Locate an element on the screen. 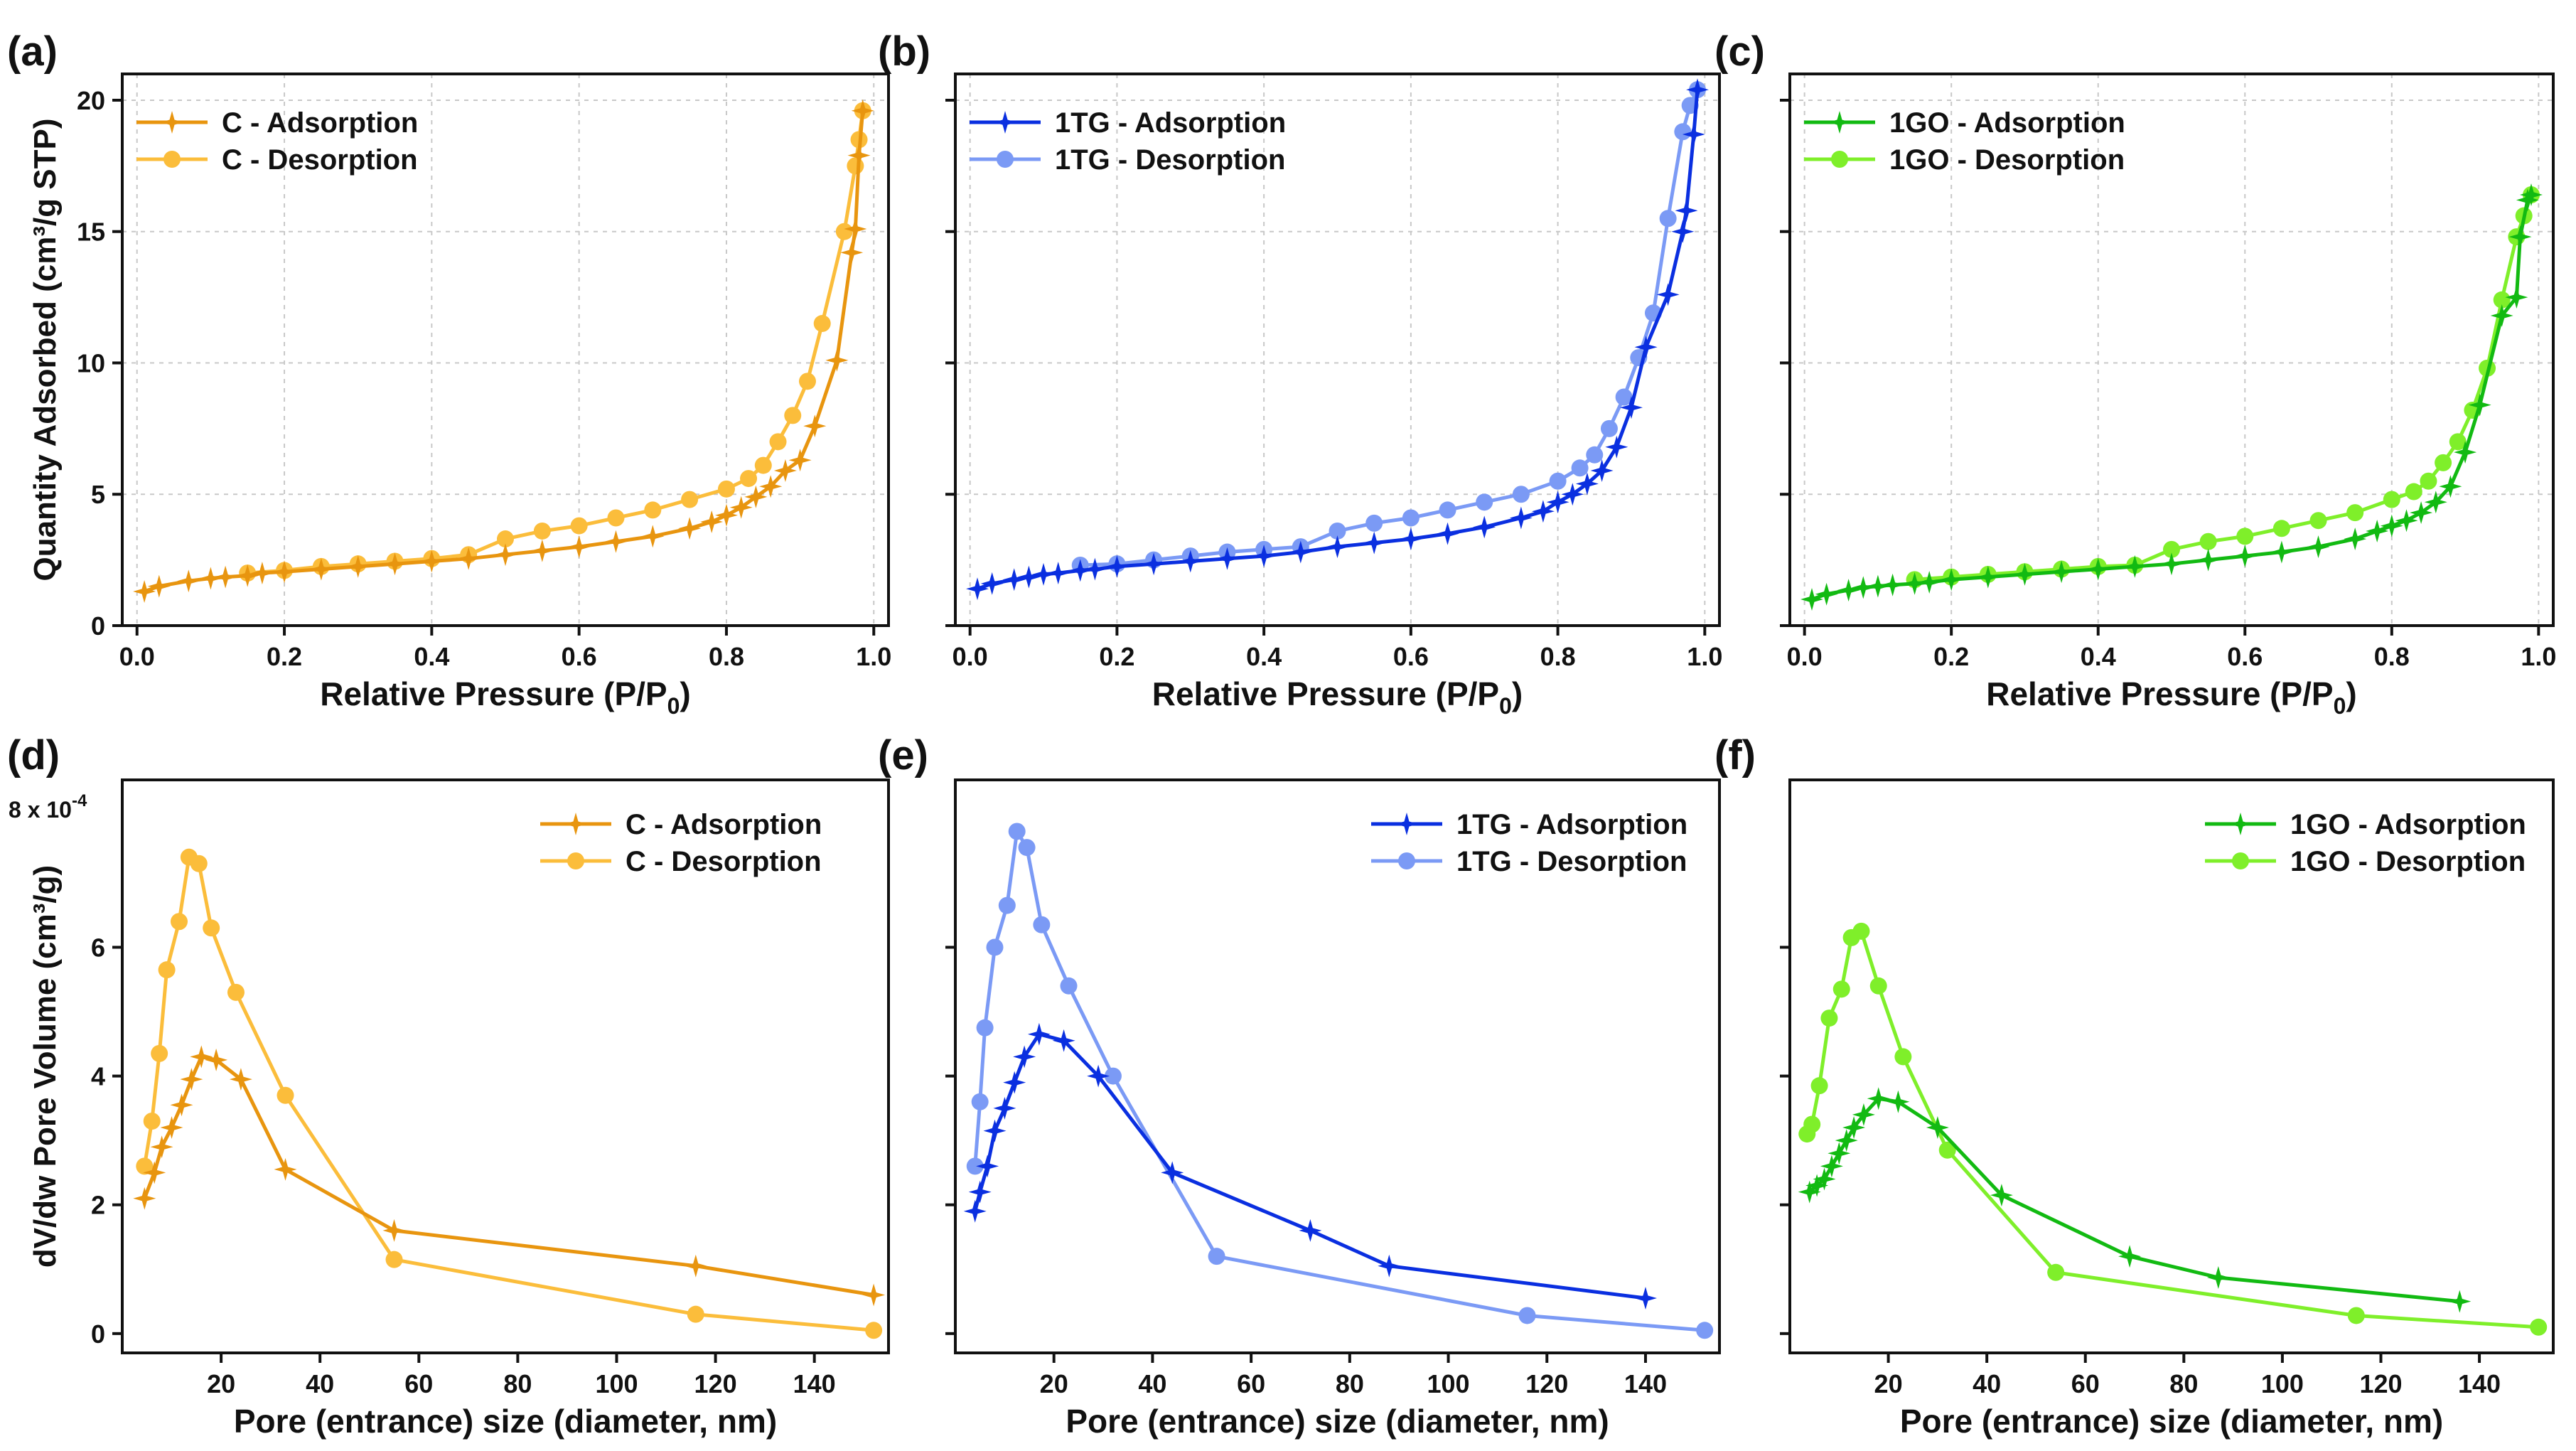  panel-label: (c) is located at coordinates (1739, 51).